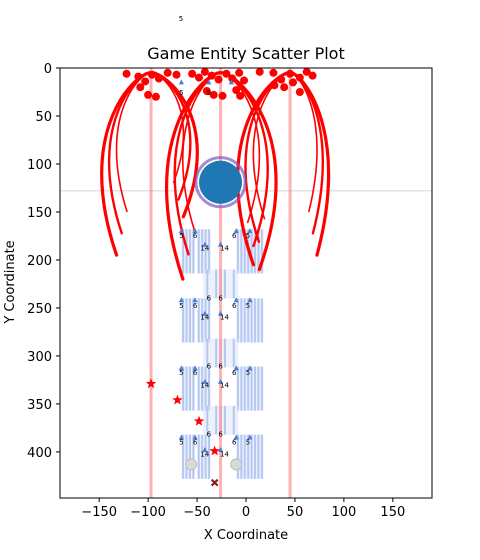 The height and width of the screenshot is (560, 480). I want to click on entity-number-label: 14, so click(224, 248).